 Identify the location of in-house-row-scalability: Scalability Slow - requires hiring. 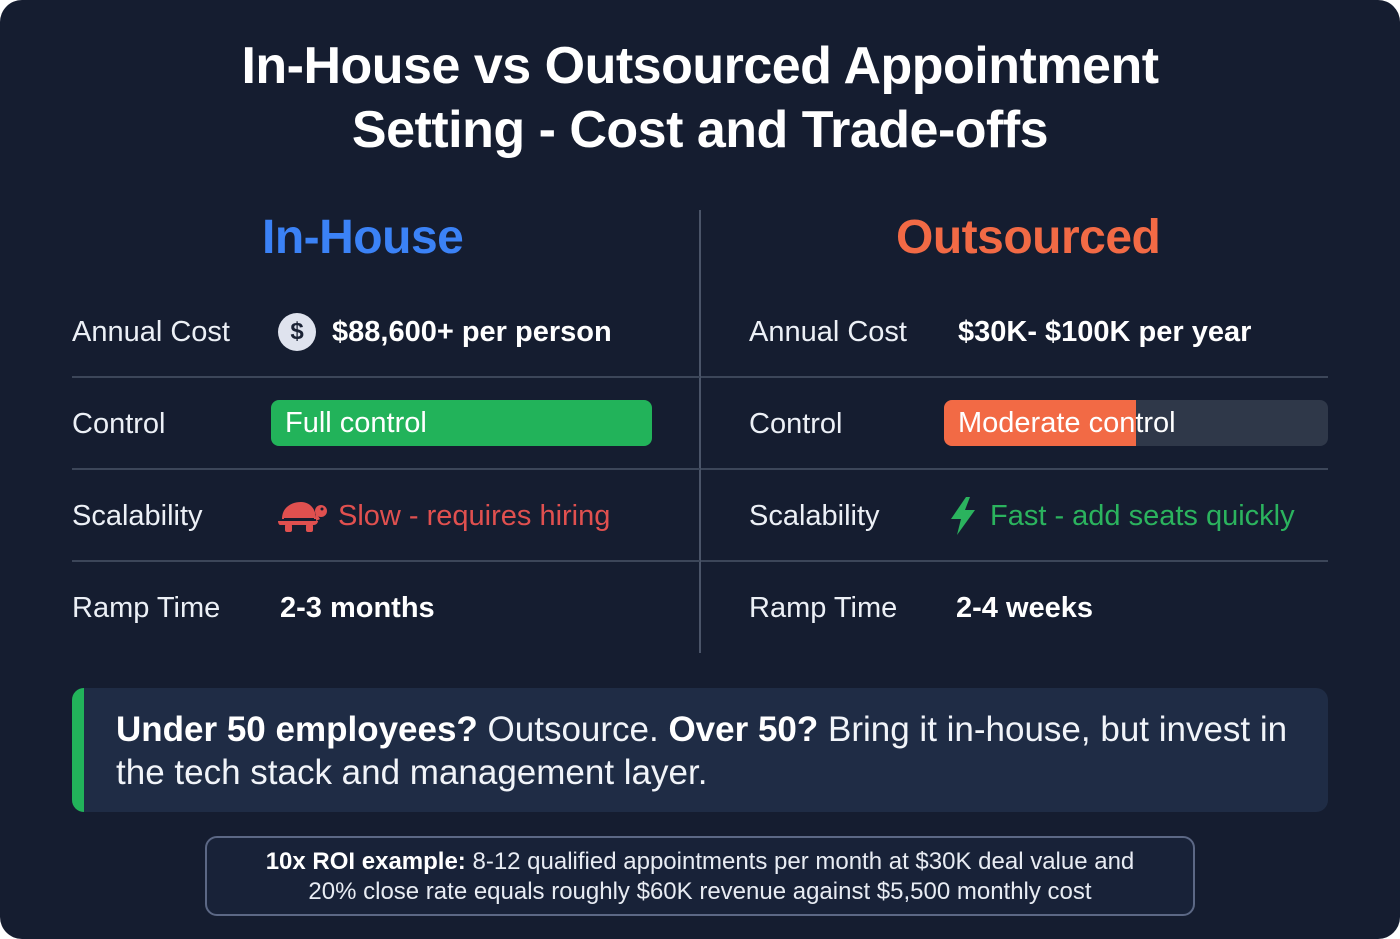
(386, 516).